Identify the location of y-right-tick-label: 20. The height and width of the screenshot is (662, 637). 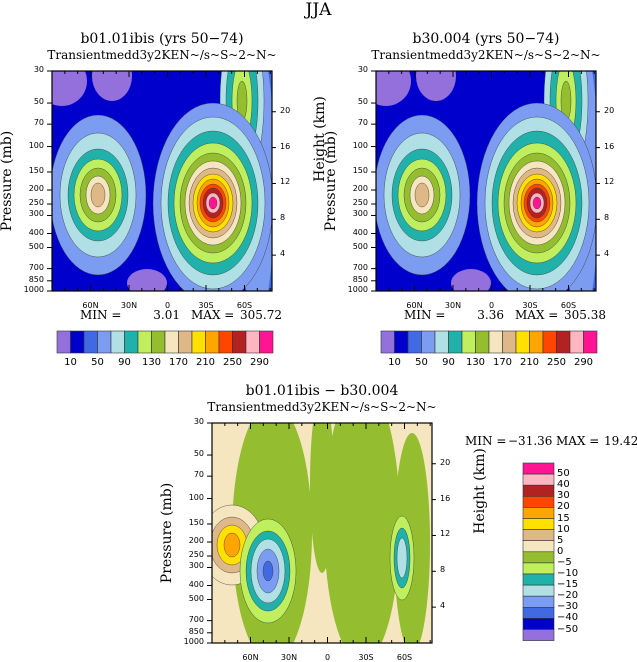
(609, 110).